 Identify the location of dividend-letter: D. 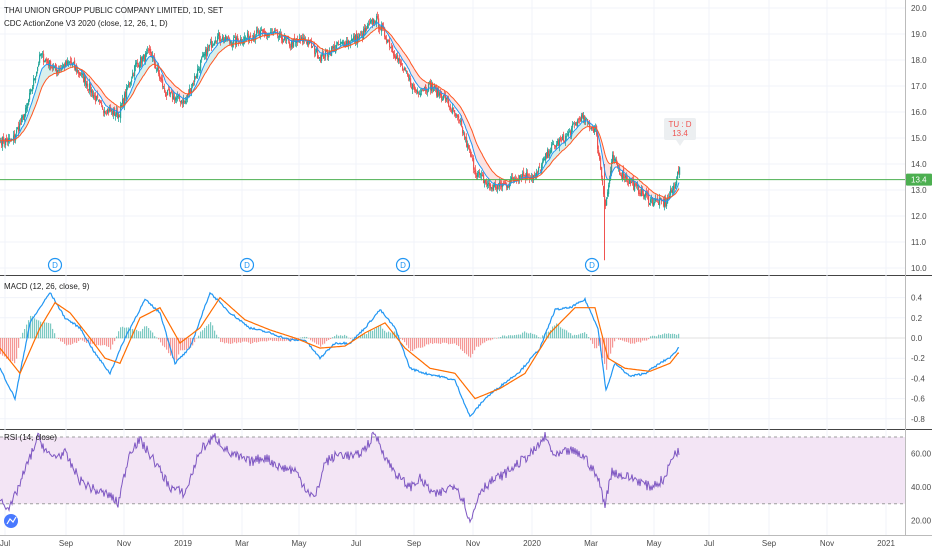
(55, 265).